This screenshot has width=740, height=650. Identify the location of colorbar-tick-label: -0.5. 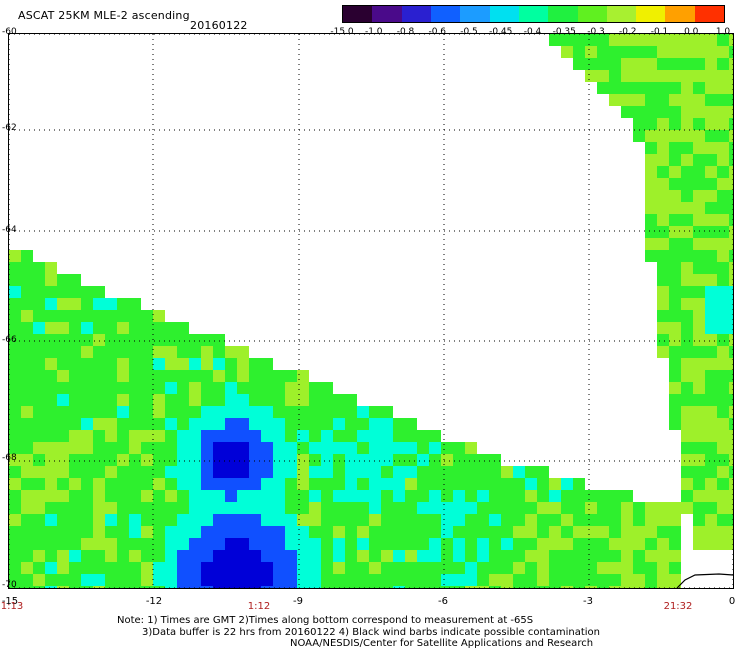
(469, 32).